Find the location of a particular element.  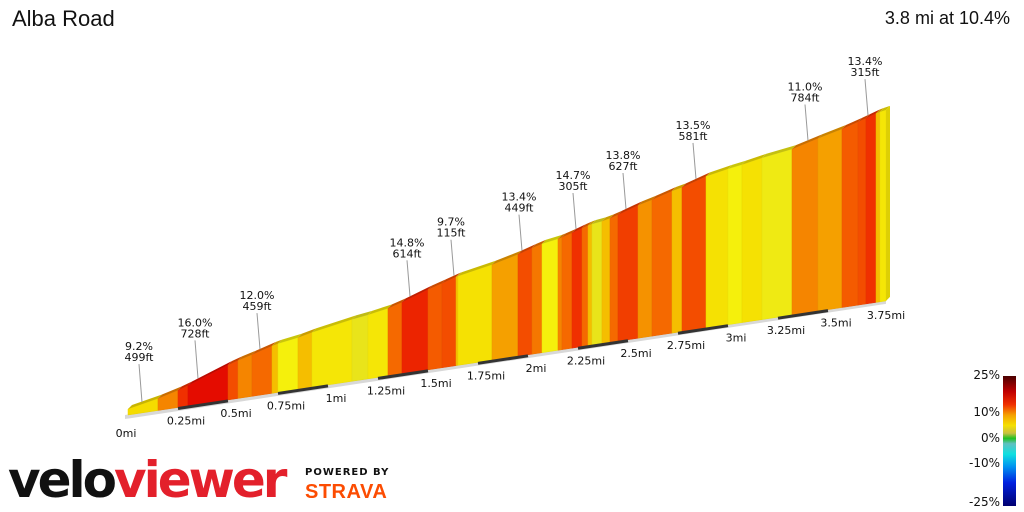

annotation-grade: 12.0% is located at coordinates (257, 295).